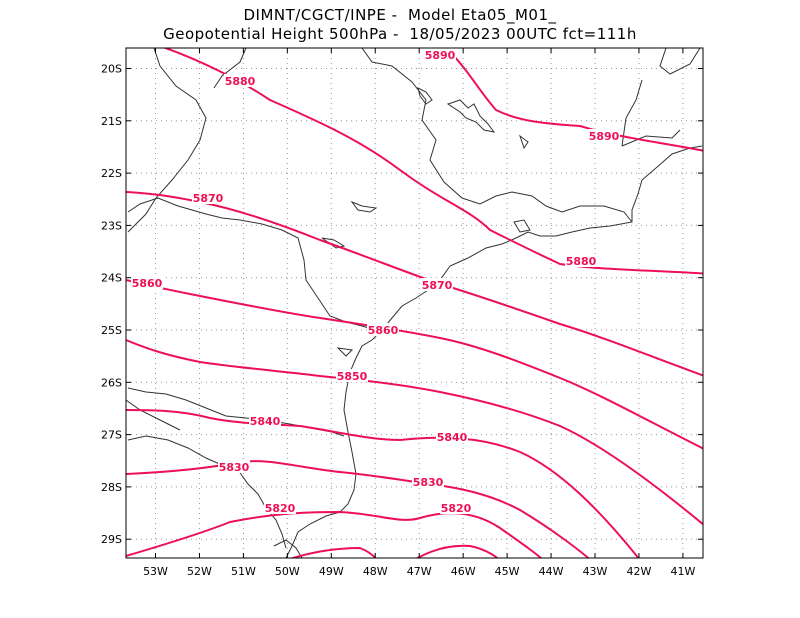 The width and height of the screenshot is (800, 618). What do you see at coordinates (551, 571) in the screenshot?
I see `lon-tick-label: 44W` at bounding box center [551, 571].